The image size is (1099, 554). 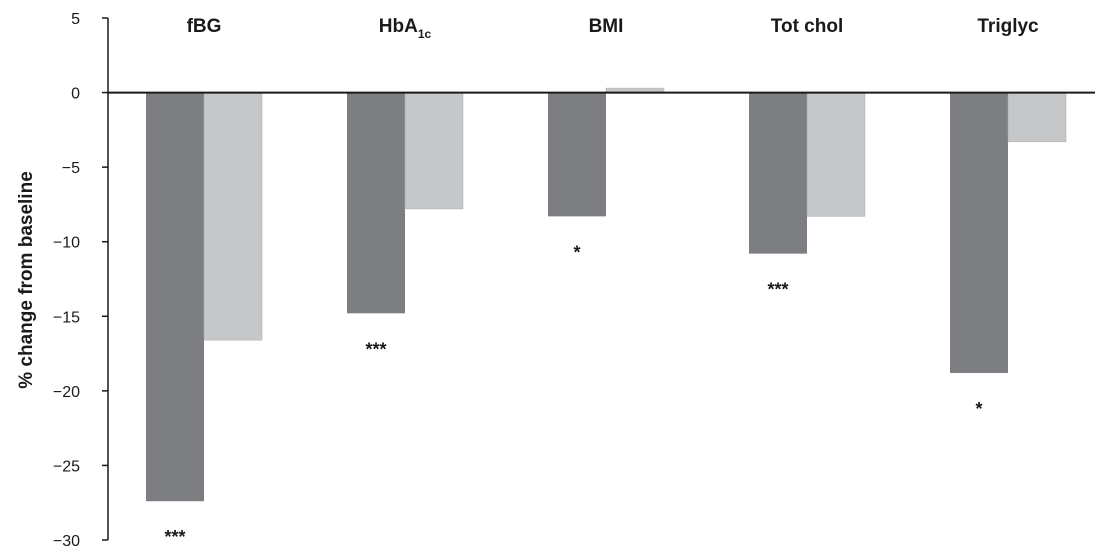 What do you see at coordinates (204, 26) in the screenshot?
I see `category-label-fbg: fBG` at bounding box center [204, 26].